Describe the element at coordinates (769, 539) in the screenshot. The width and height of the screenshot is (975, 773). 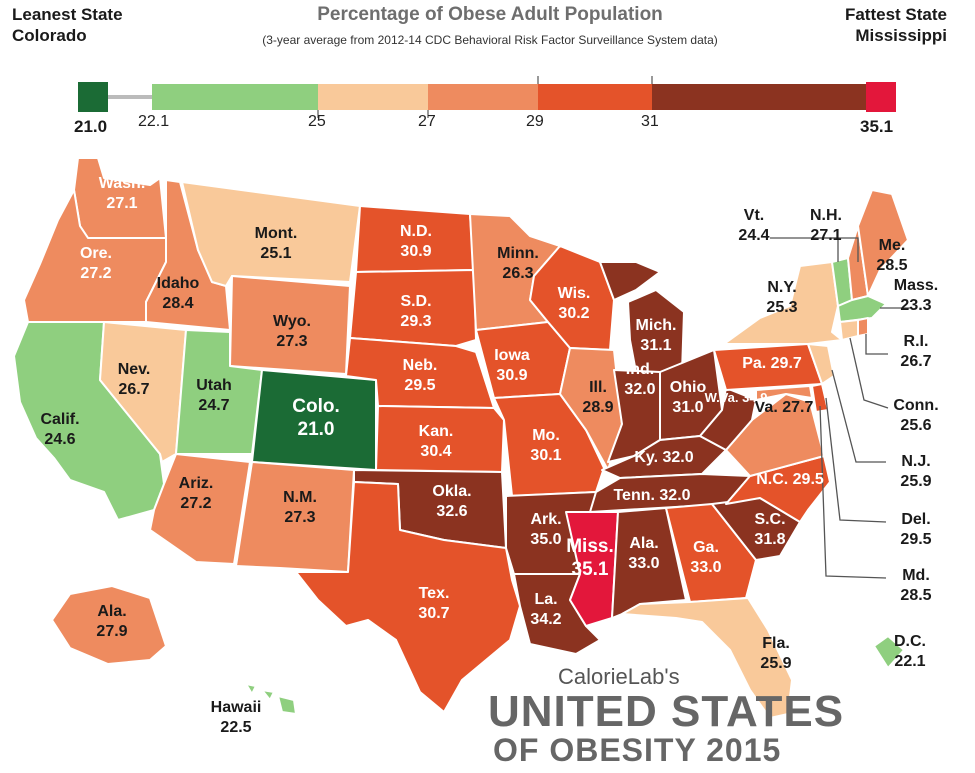
I see `state-value-text: 31.8` at that location.